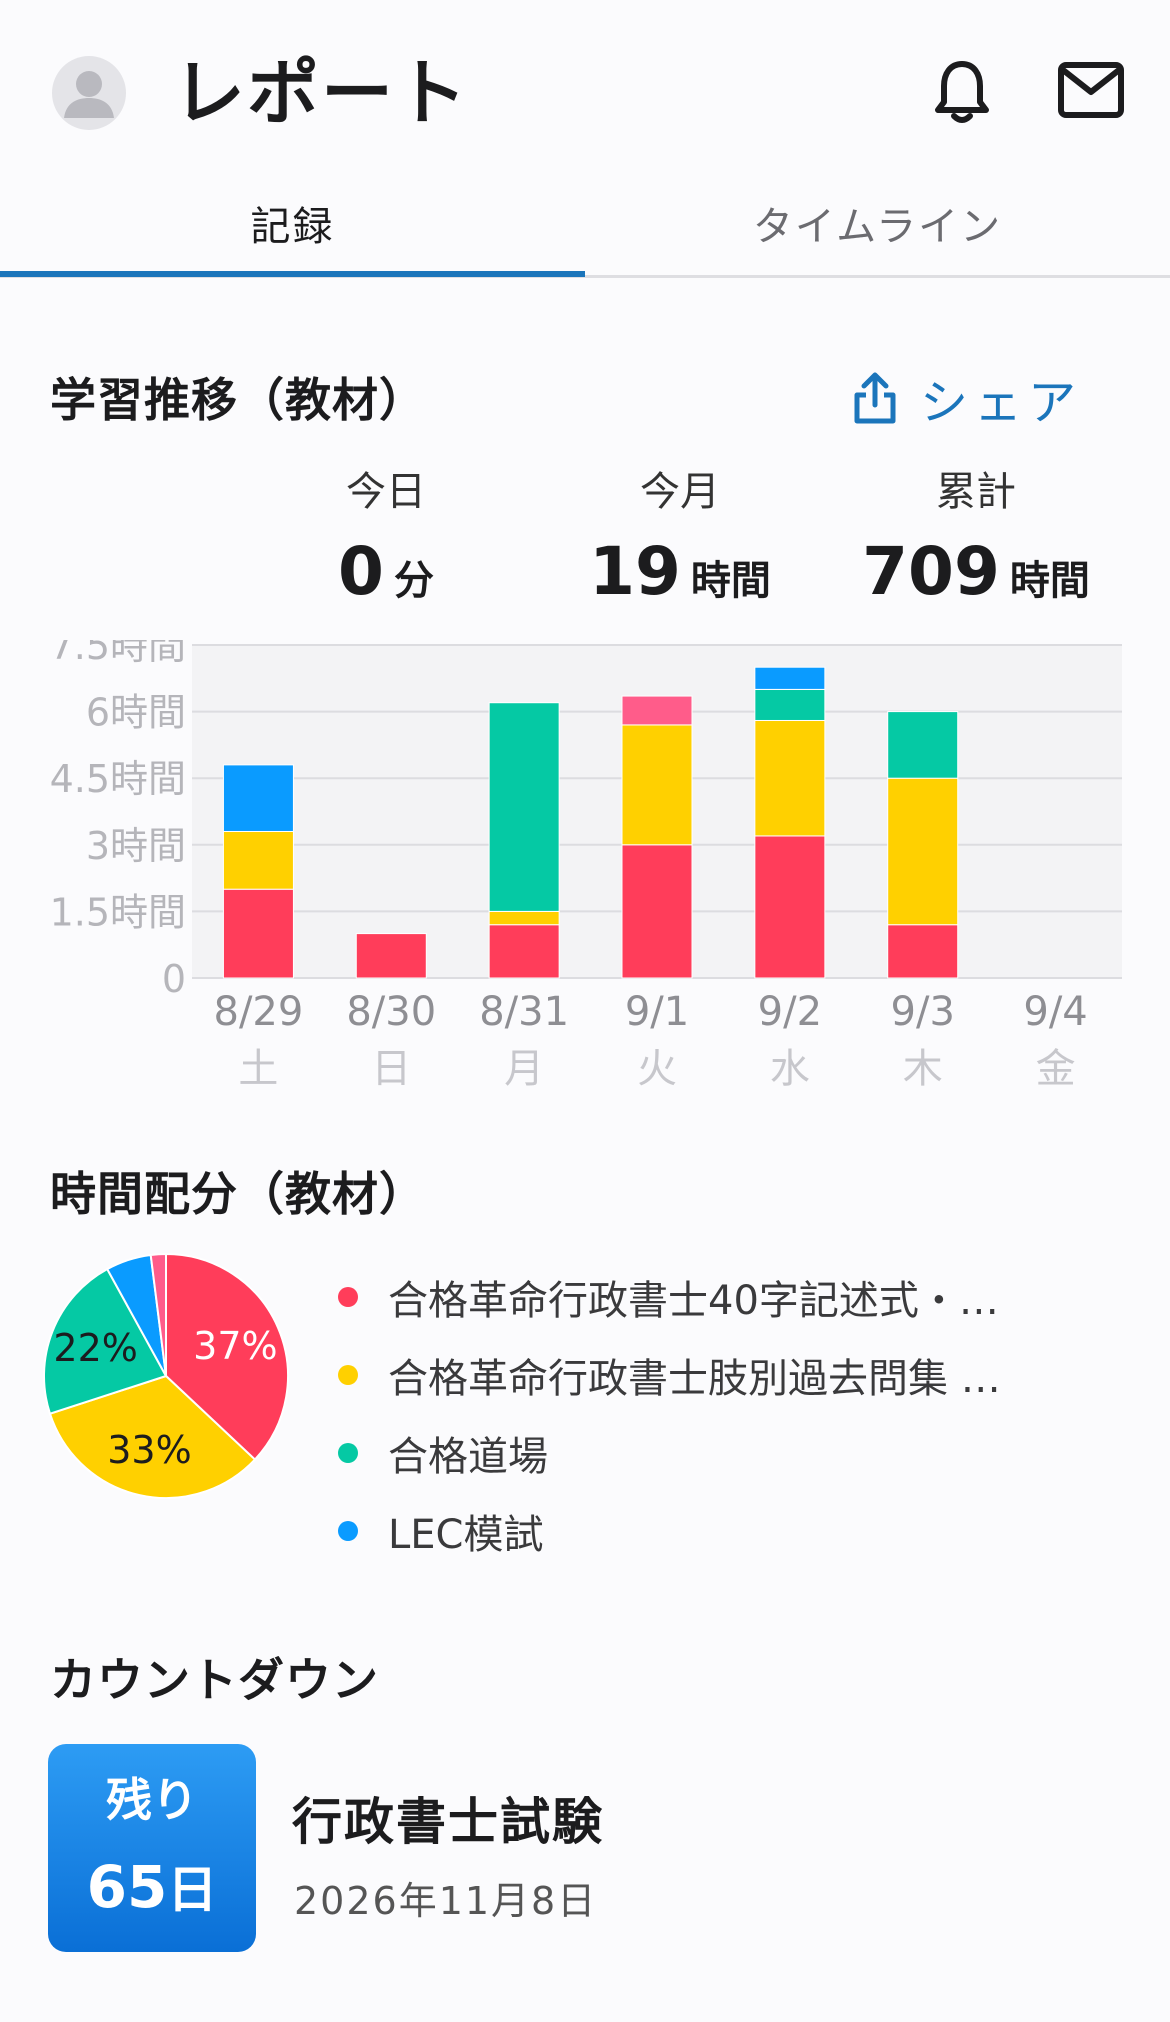 The image size is (1170, 2022). Describe the element at coordinates (923, 1012) in the screenshot. I see `x-tick-label: 9/3` at that location.